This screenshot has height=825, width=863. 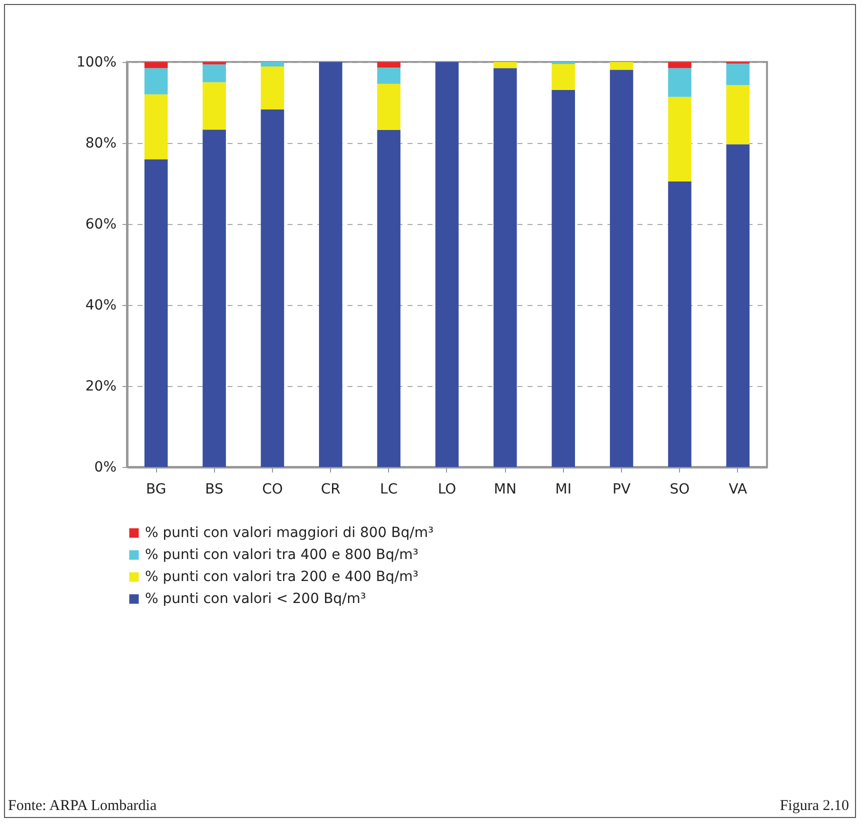 What do you see at coordinates (156, 490) in the screenshot?
I see `x-tick-label: BG` at bounding box center [156, 490].